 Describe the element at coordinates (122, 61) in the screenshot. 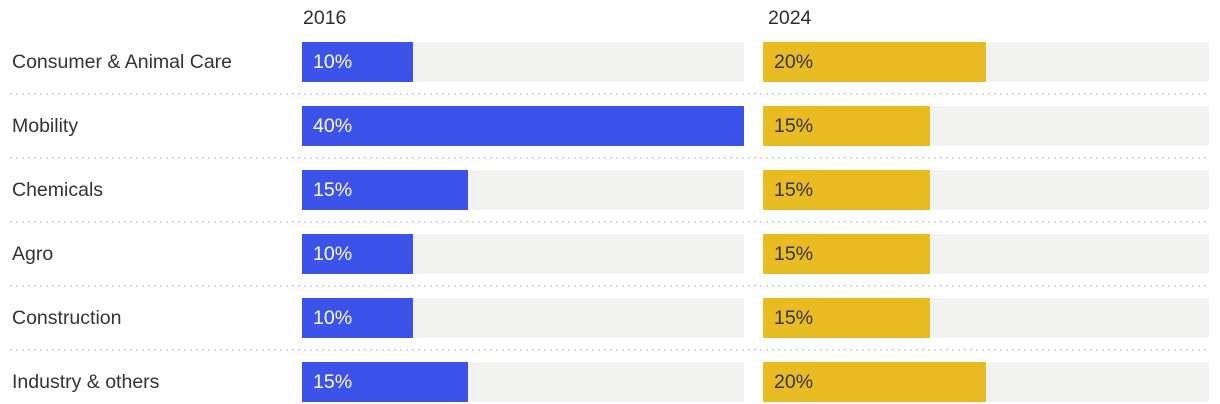

I see `category-label: Consumer & Animal Care` at that location.